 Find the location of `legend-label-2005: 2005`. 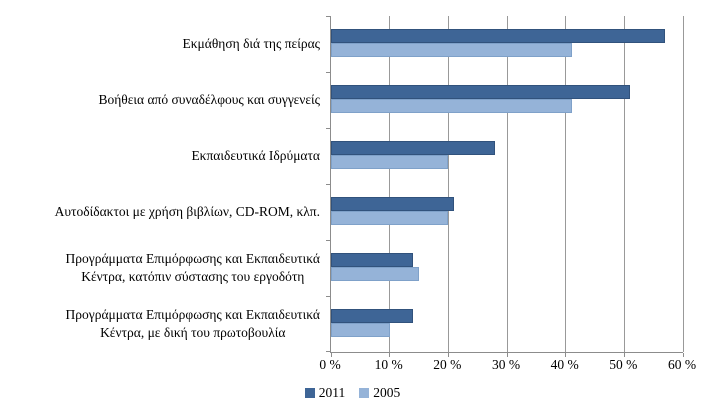

legend-label-2005: 2005 is located at coordinates (387, 392).